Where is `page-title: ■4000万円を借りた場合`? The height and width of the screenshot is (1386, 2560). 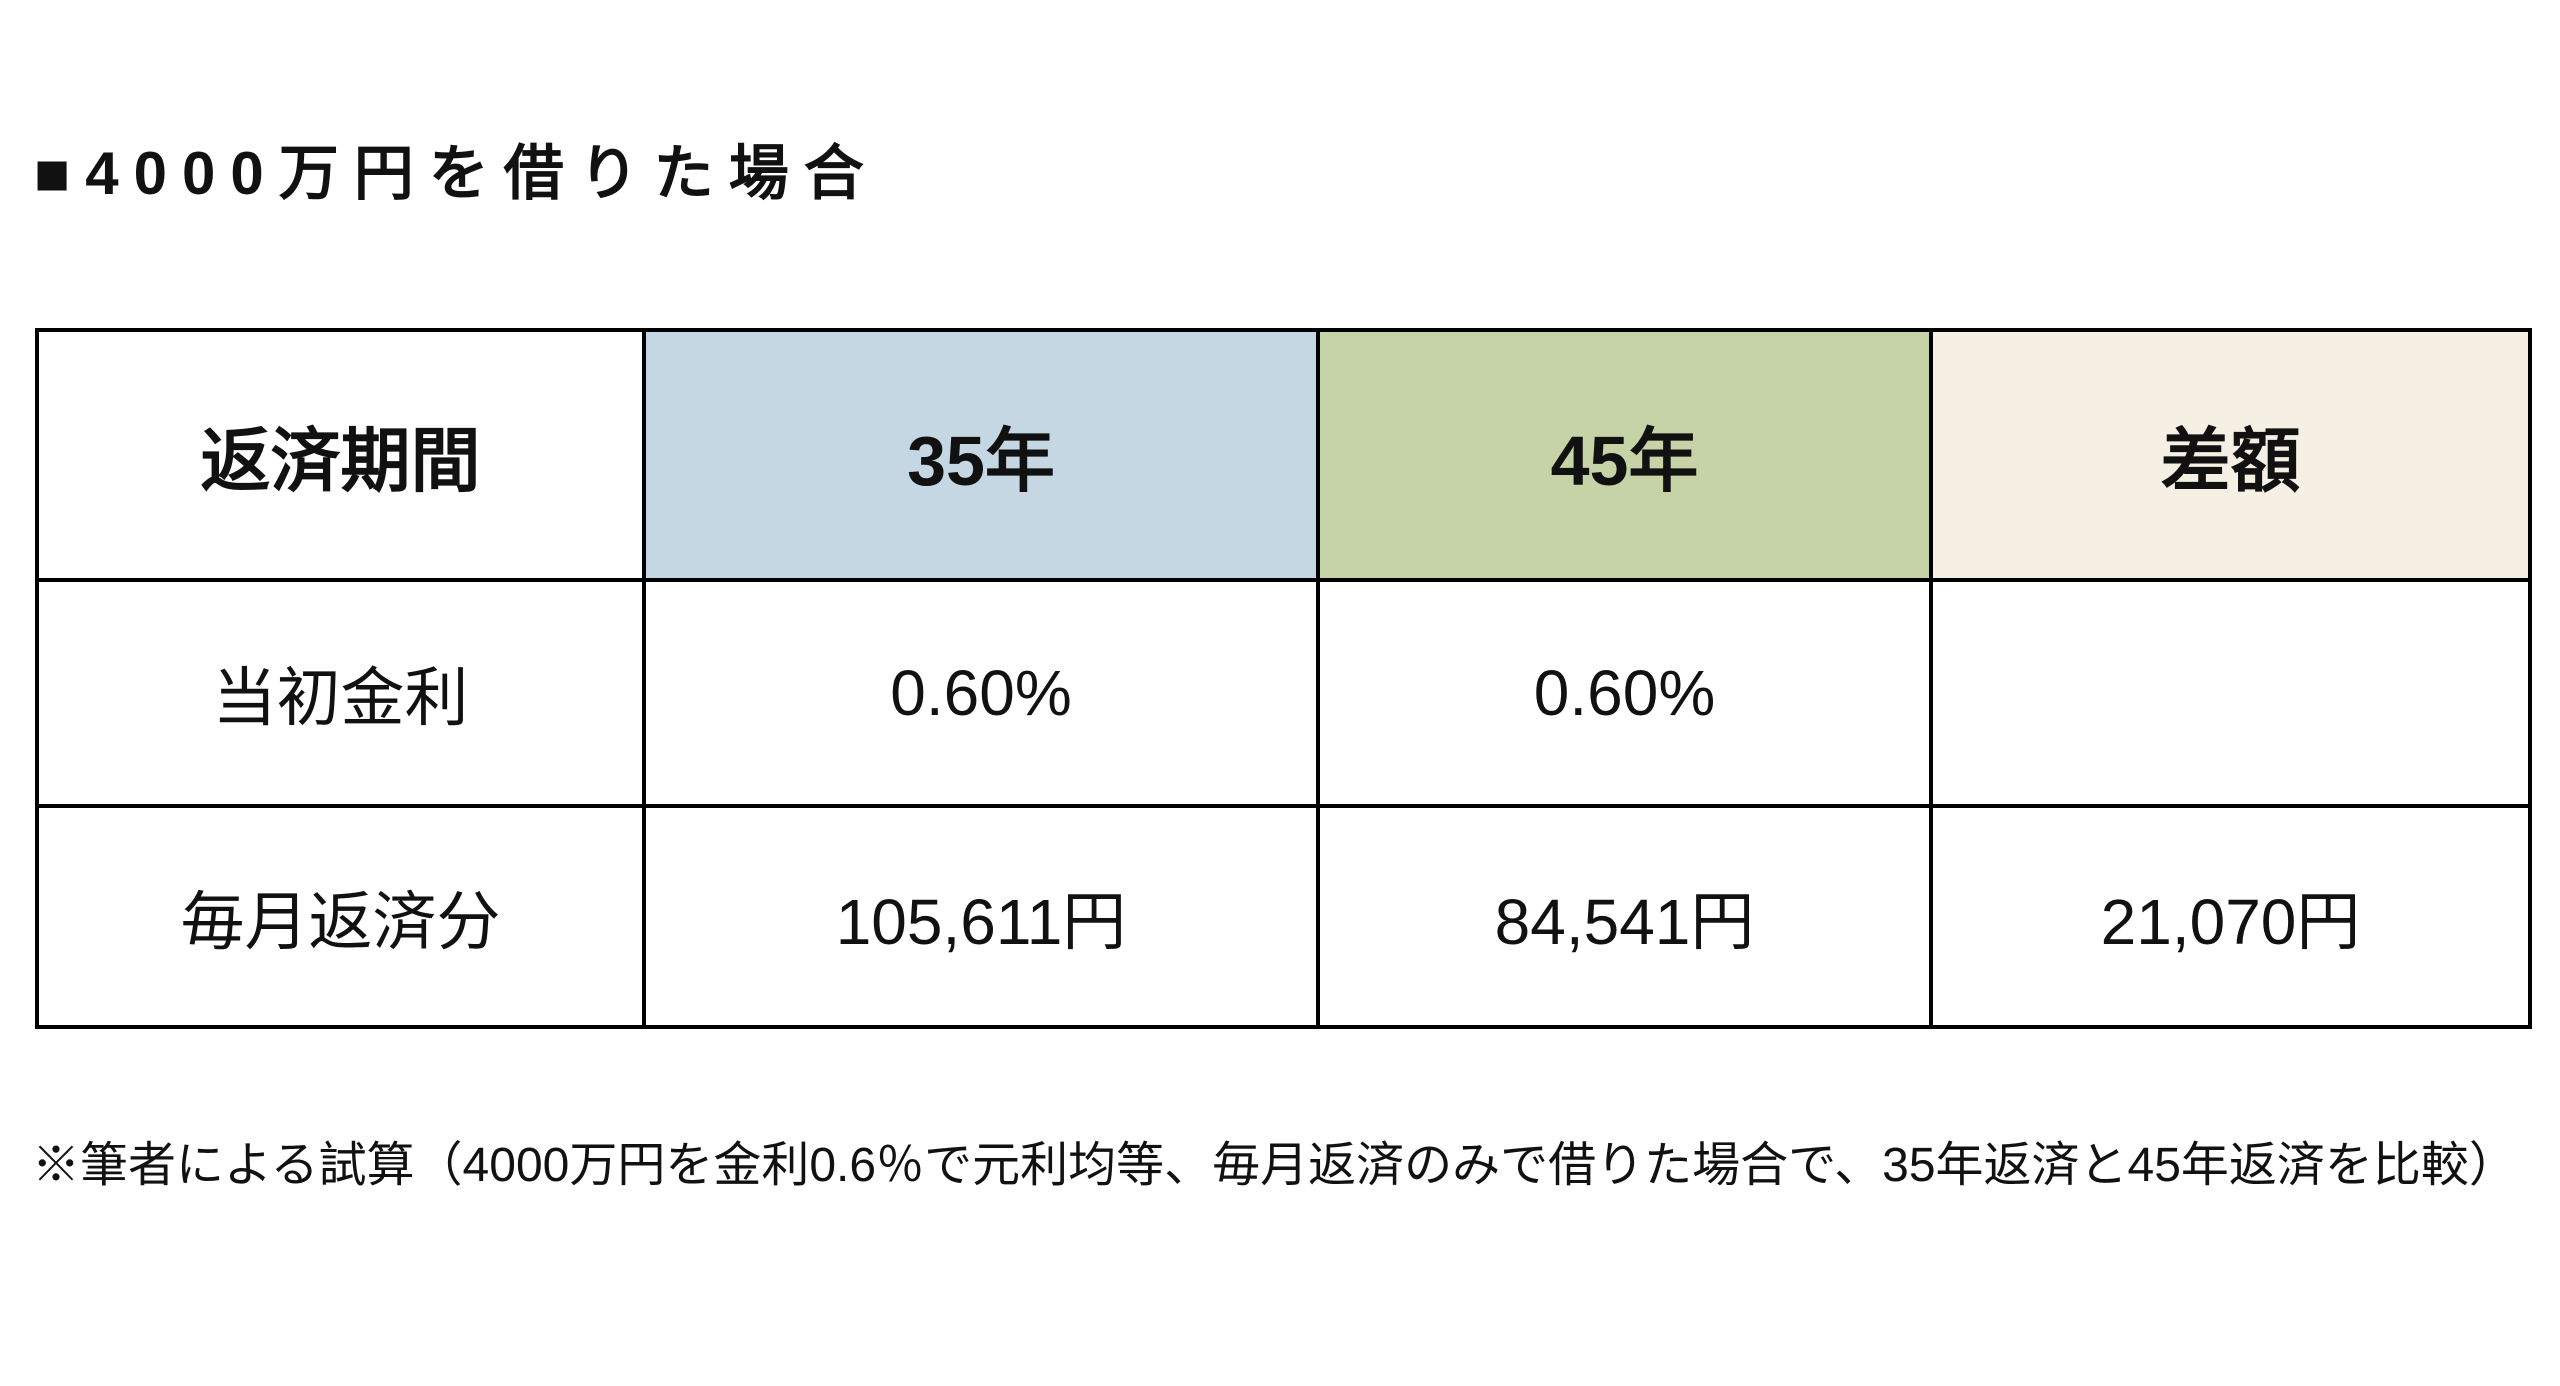 page-title: ■4000万円を借りた場合 is located at coordinates (456, 173).